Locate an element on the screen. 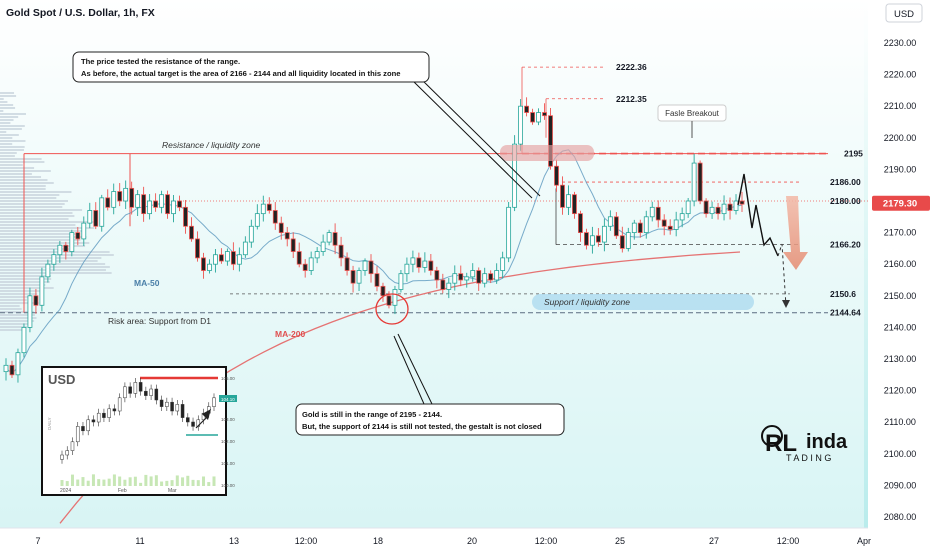 This screenshot has width=932, height=555. inset-y-label-5: 100.00 is located at coordinates (228, 485).